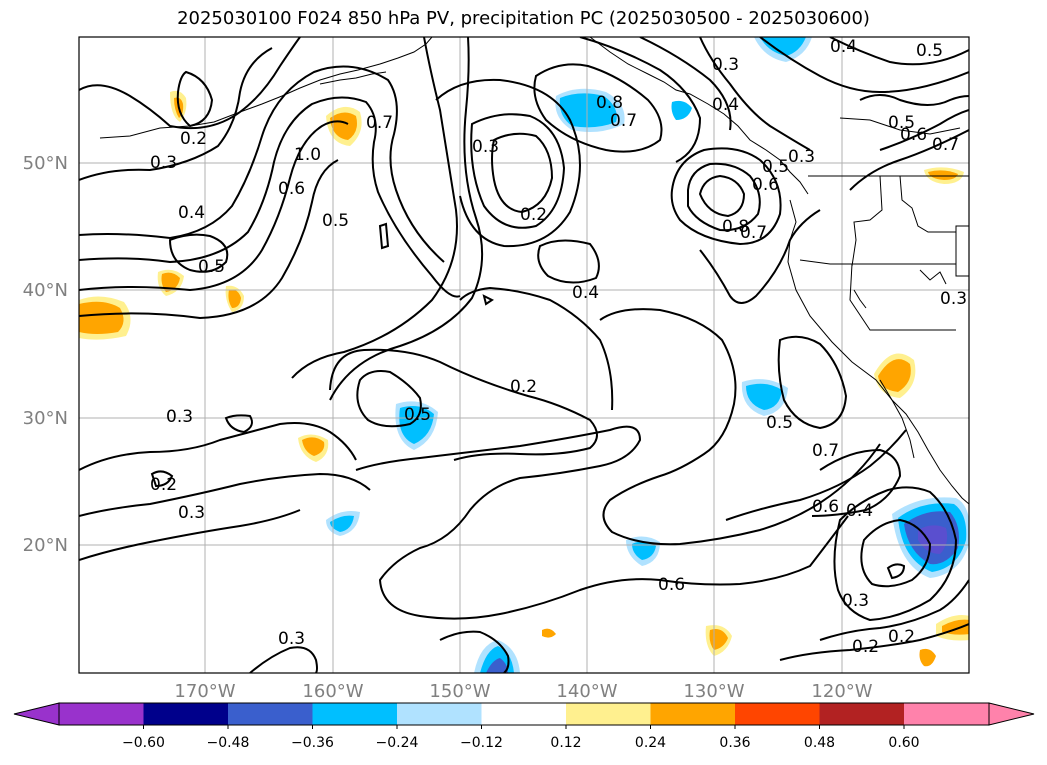  I want to click on colorbar-tick-label: 0.60, so click(903, 743).